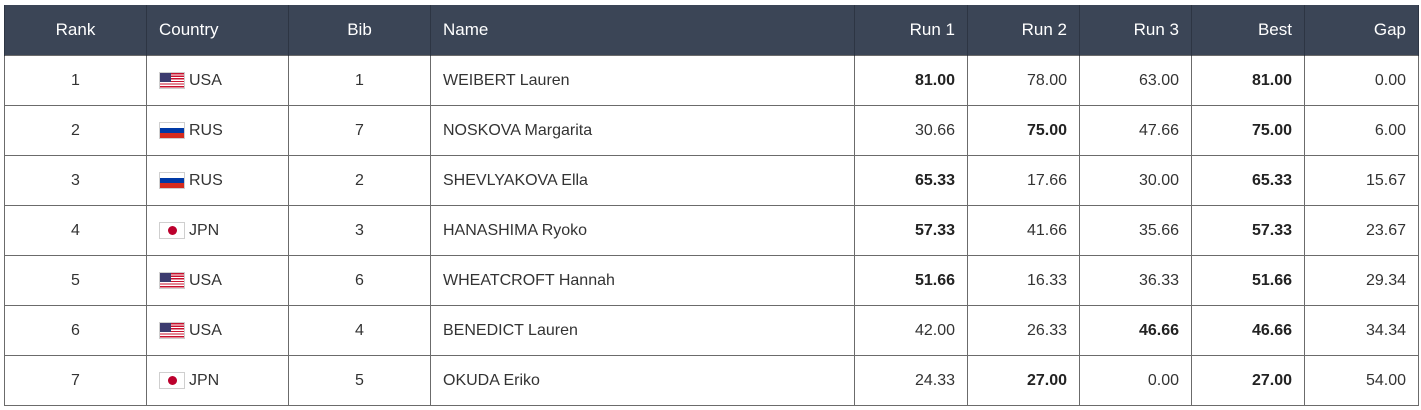  Describe the element at coordinates (642, 30) in the screenshot. I see `header-name: Name` at that location.